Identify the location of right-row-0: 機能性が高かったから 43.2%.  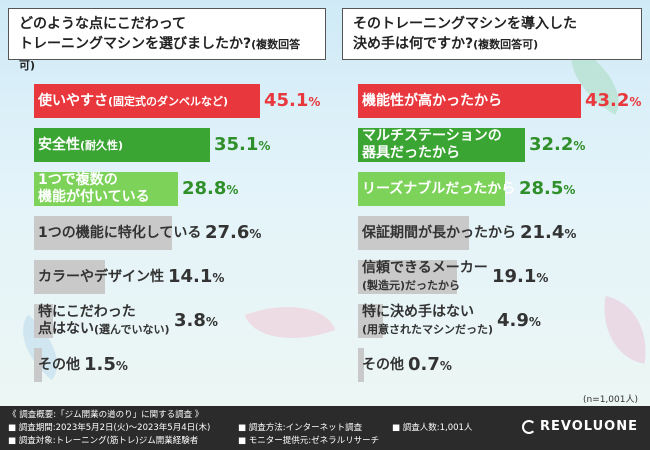
(503, 100).